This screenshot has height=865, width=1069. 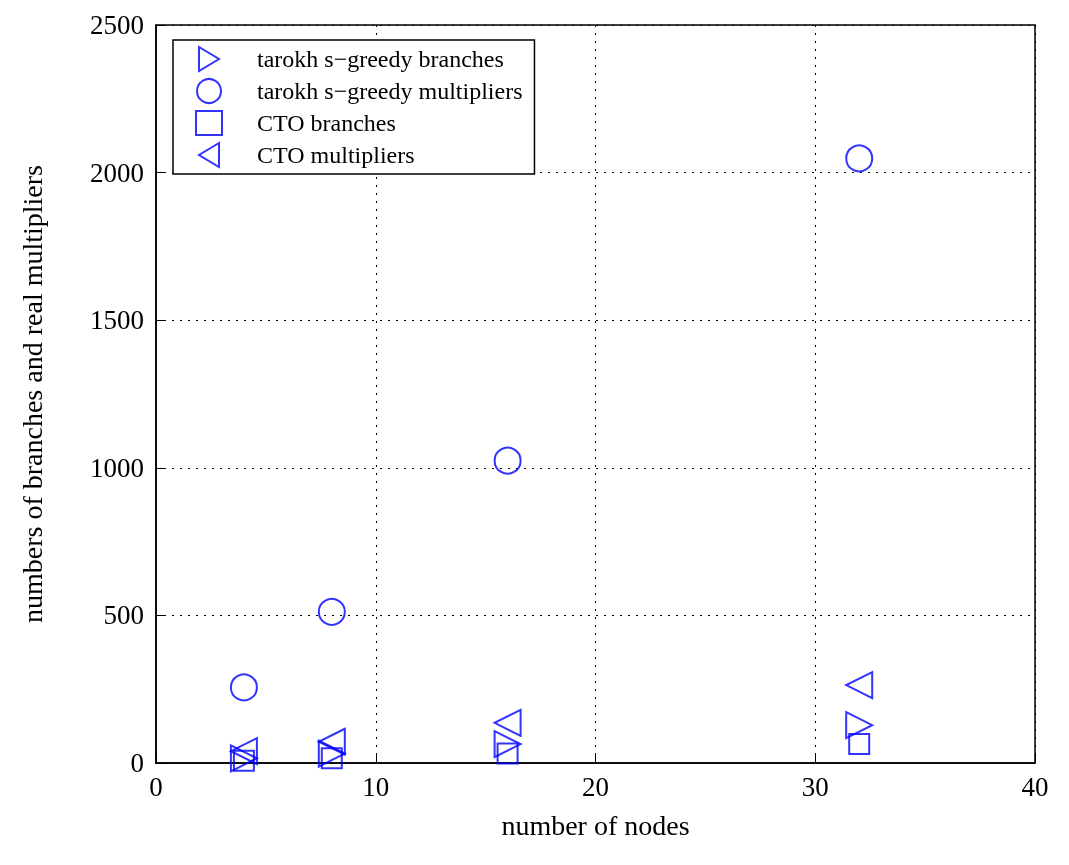 I want to click on x-tick-label: 10, so click(x=376, y=786).